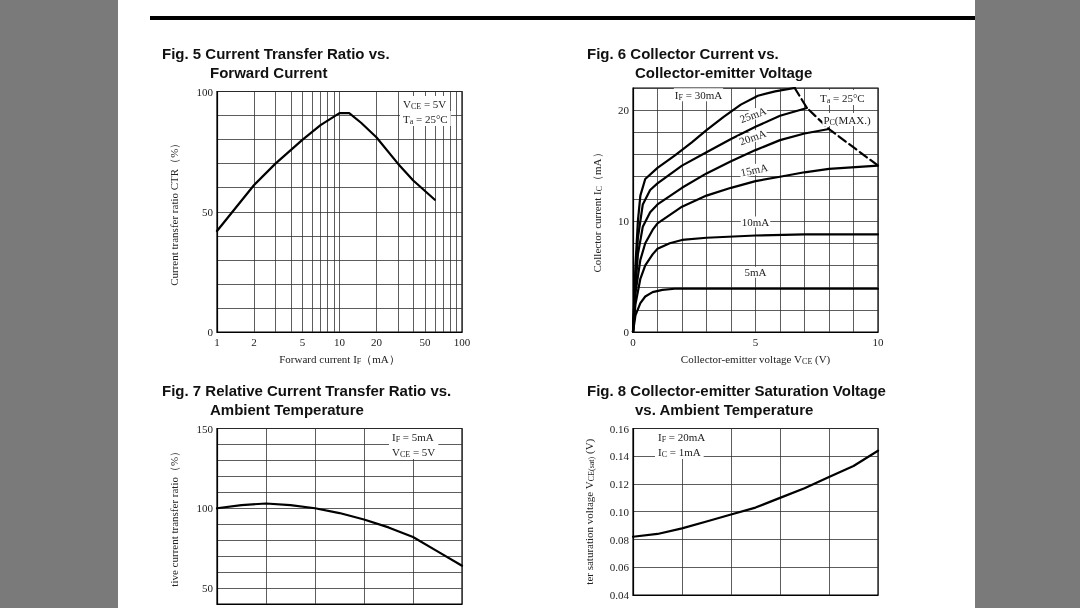 The width and height of the screenshot is (1080, 608). I want to click on y-axis-title: ter saturation voltage VCE(sat) (V), so click(589, 511).